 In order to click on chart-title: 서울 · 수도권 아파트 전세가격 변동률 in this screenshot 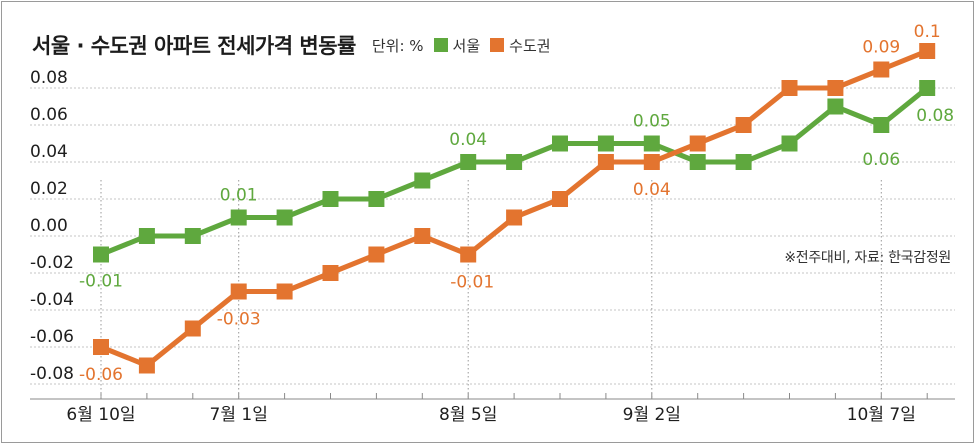, I will do `click(194, 46)`.